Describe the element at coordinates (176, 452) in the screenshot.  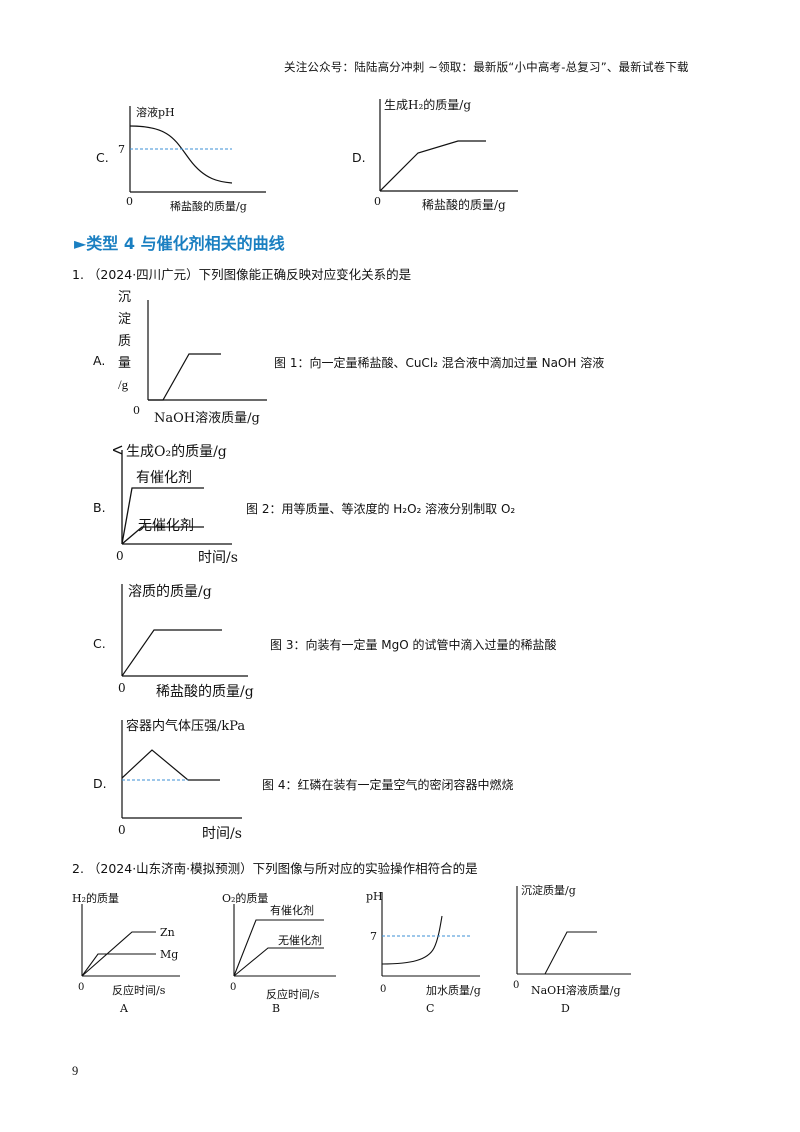
I see `y-label: 生成O₂的质量/g` at that location.